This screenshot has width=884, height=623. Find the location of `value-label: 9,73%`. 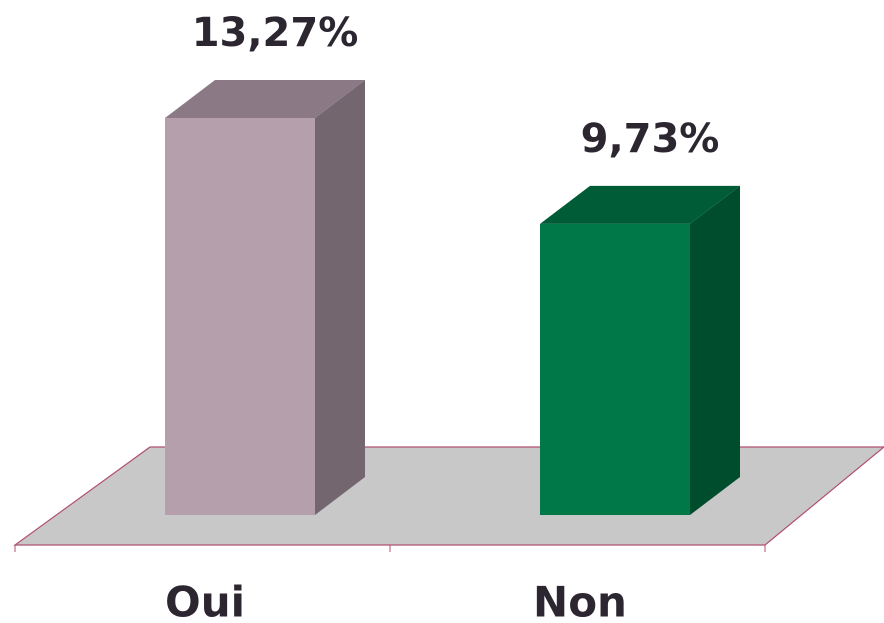

value-label: 9,73% is located at coordinates (650, 139).